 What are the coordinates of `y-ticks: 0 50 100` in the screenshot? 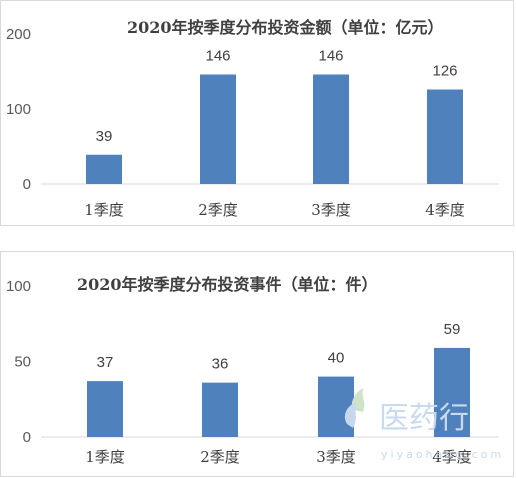 It's located at (18, 362).